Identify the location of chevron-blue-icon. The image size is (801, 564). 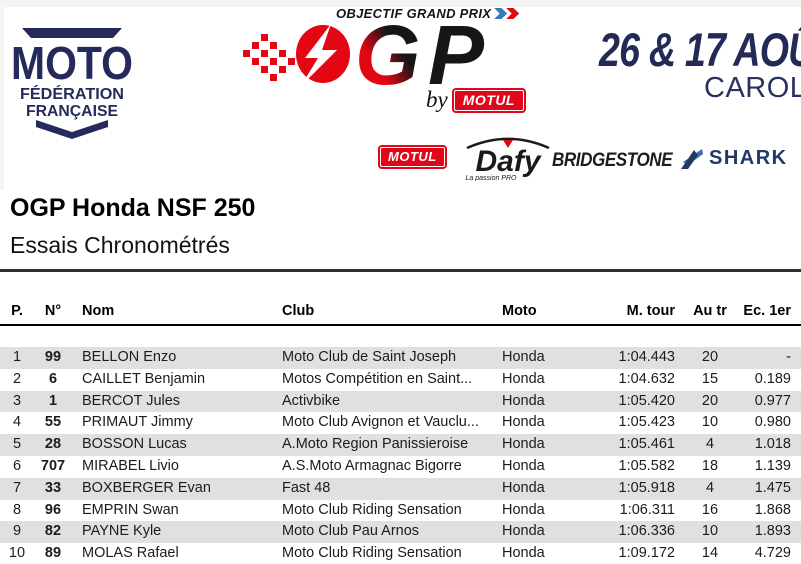
(501, 13).